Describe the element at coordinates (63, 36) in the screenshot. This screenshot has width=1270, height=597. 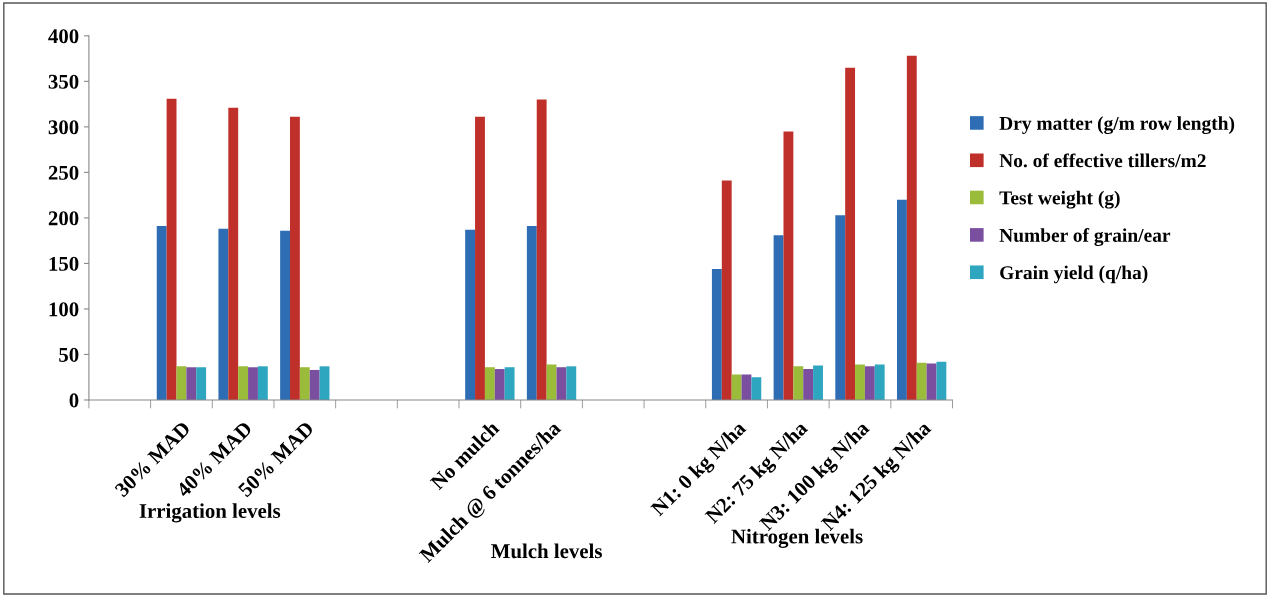
I see `y-tick-label: 400` at that location.